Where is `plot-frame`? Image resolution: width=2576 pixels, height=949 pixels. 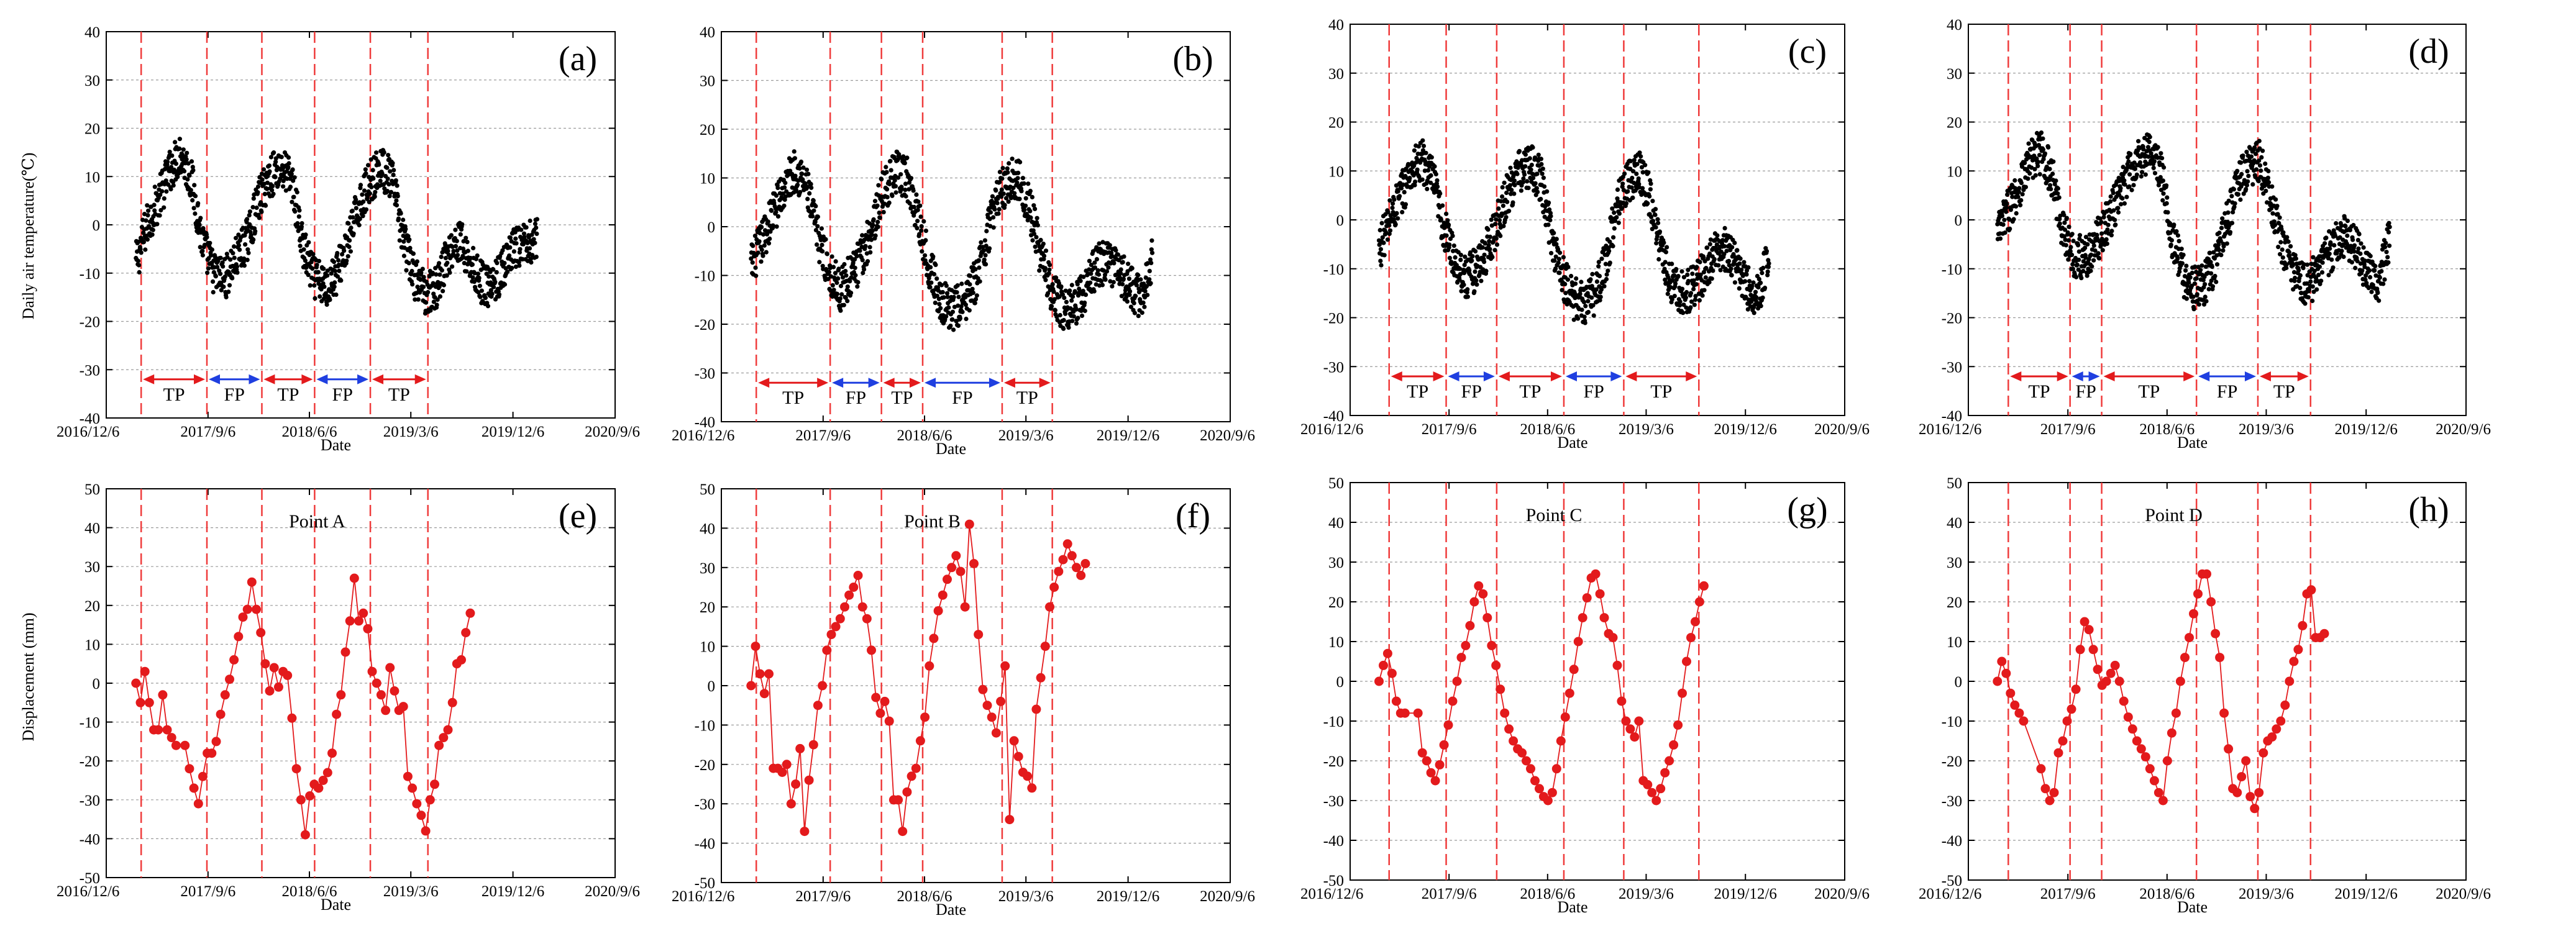 plot-frame is located at coordinates (1597, 681).